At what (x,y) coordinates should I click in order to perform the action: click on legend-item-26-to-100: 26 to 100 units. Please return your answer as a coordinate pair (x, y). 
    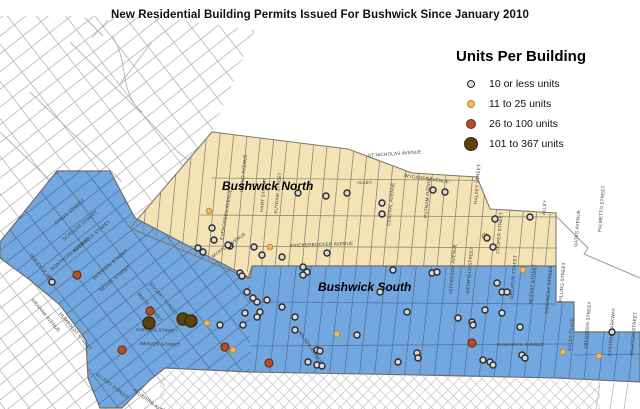
    Looking at the image, I should click on (543, 124).